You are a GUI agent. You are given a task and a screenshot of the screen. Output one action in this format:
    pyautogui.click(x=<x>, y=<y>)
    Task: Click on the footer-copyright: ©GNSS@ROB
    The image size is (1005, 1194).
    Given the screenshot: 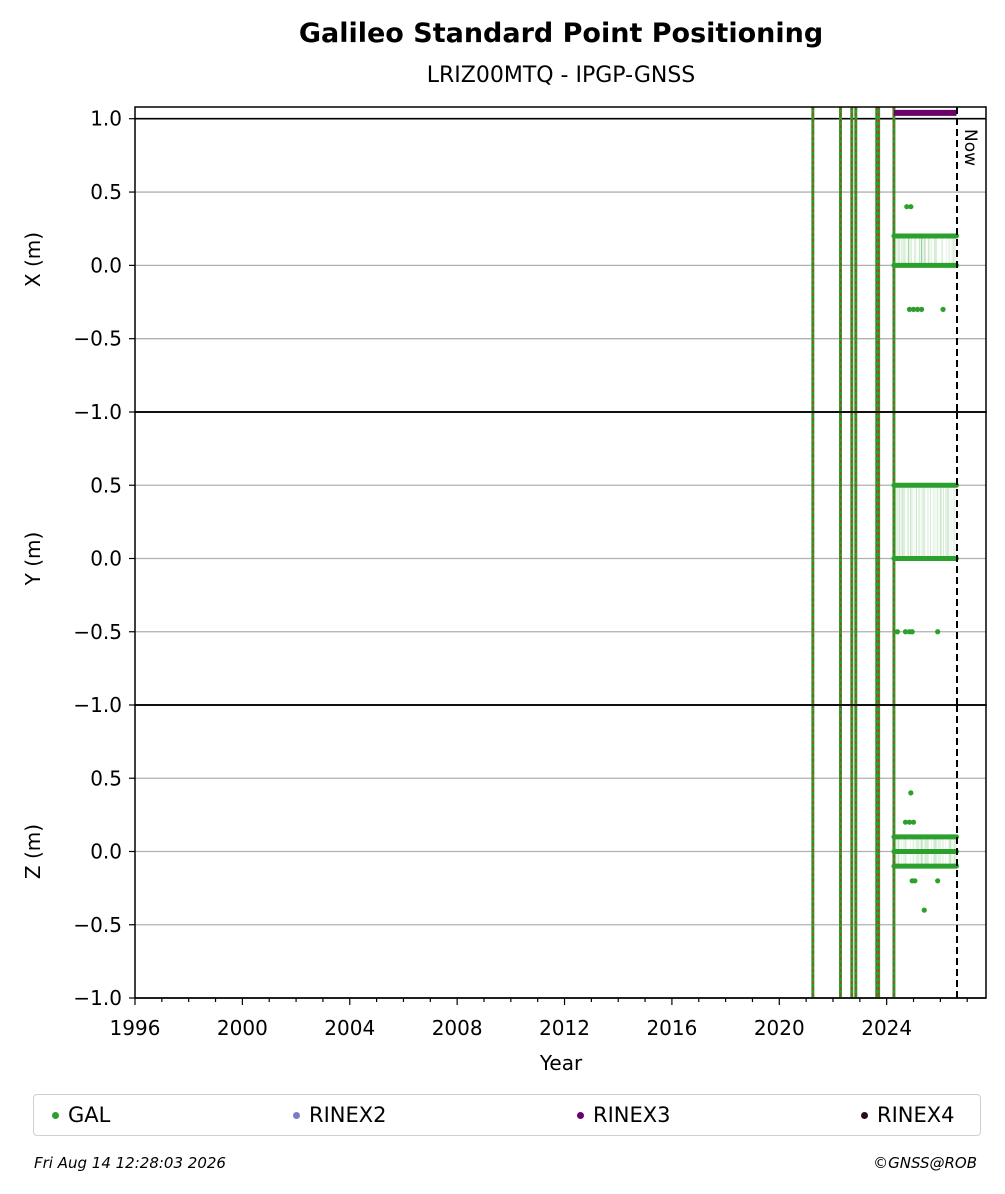 What is the action you would take?
    pyautogui.click(x=925, y=1163)
    